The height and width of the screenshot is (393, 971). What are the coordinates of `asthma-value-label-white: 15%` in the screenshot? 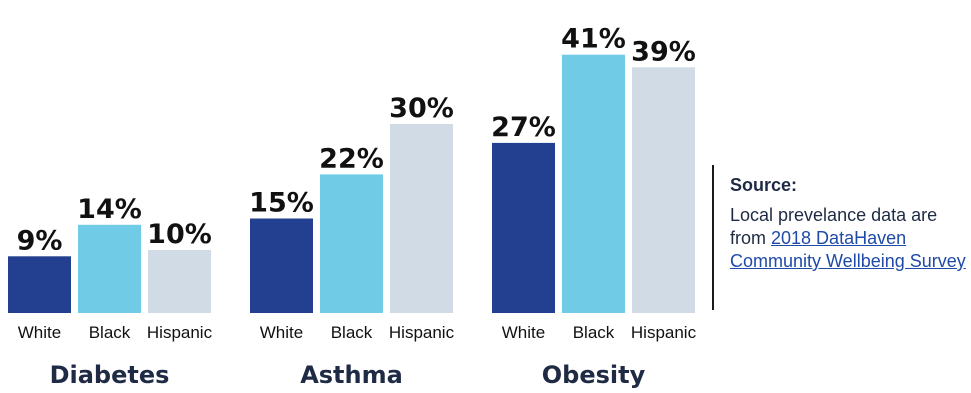 It's located at (281, 203).